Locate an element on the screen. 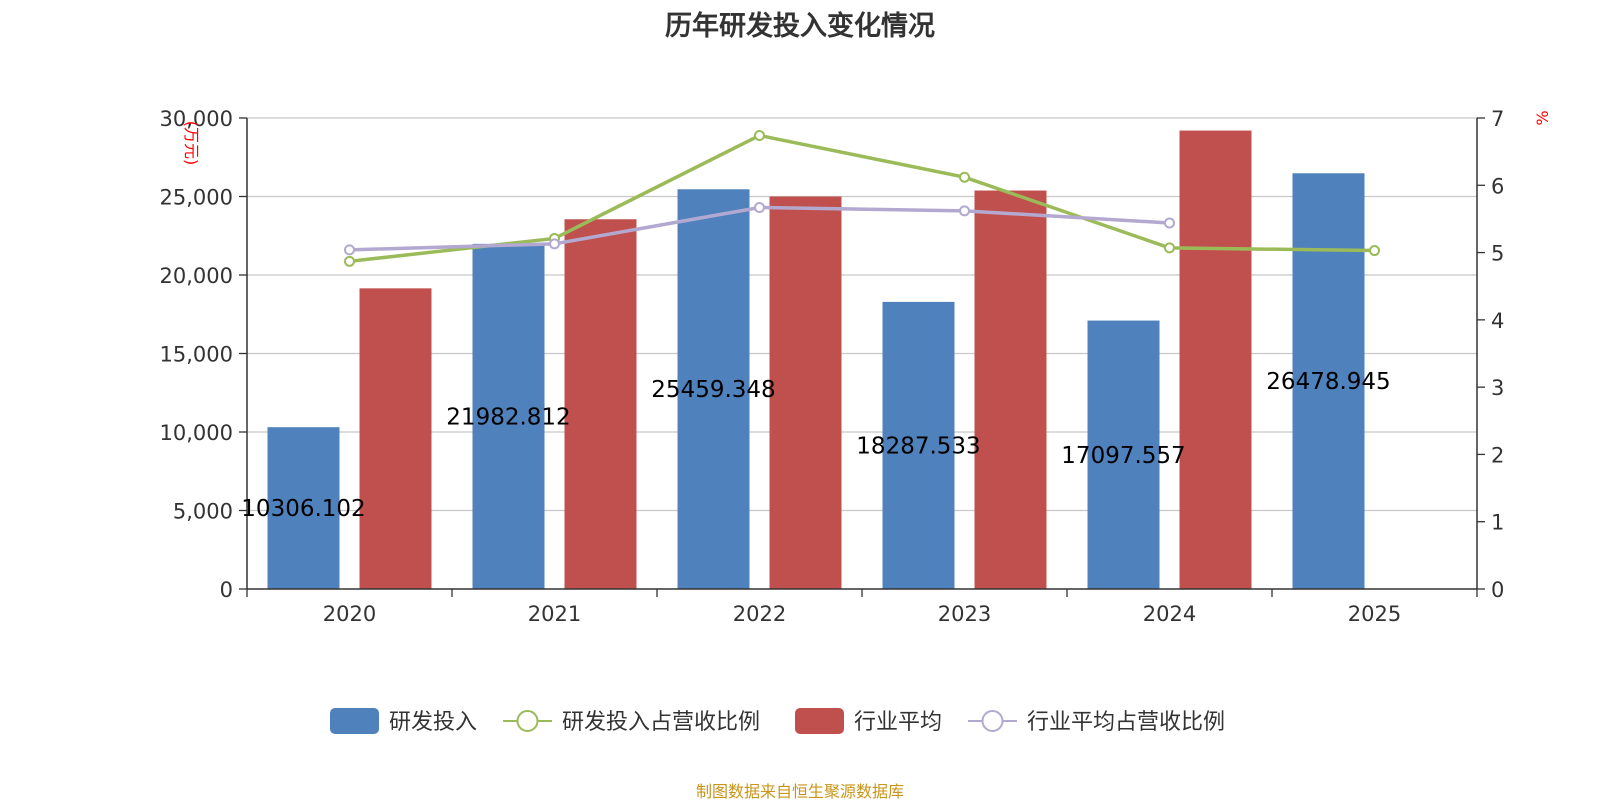  lines is located at coordinates (862, 198).